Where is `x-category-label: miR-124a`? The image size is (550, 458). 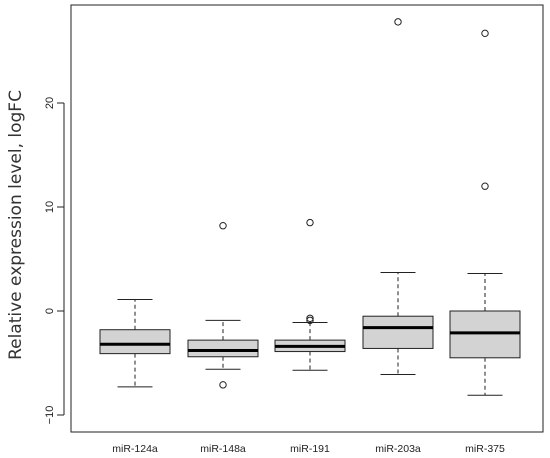 x-category-label: miR-124a is located at coordinates (135, 449).